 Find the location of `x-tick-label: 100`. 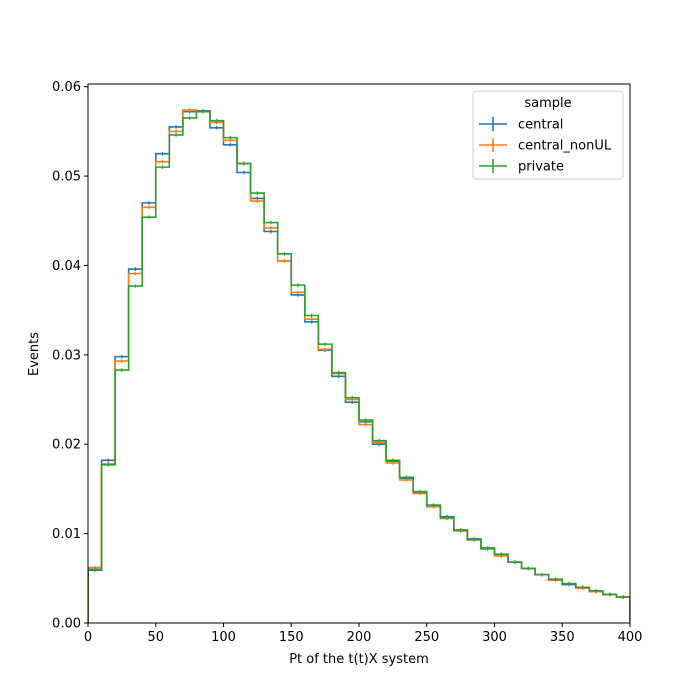

x-tick-label: 100 is located at coordinates (223, 637).